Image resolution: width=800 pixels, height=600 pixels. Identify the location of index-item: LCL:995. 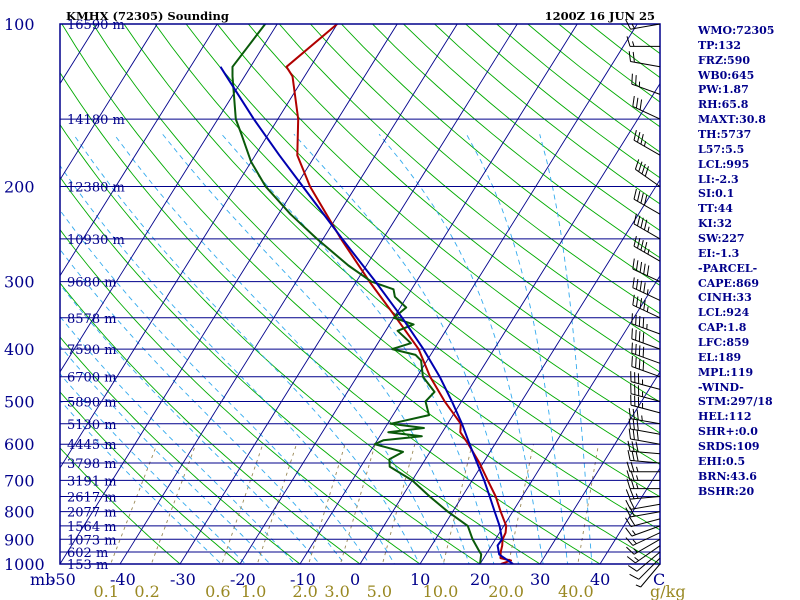
(724, 164).